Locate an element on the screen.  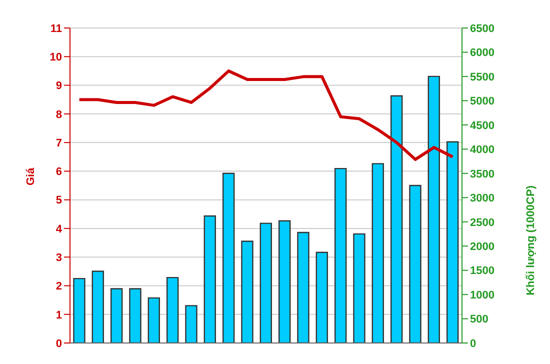
y-tick-label: 0 is located at coordinates (59, 344).